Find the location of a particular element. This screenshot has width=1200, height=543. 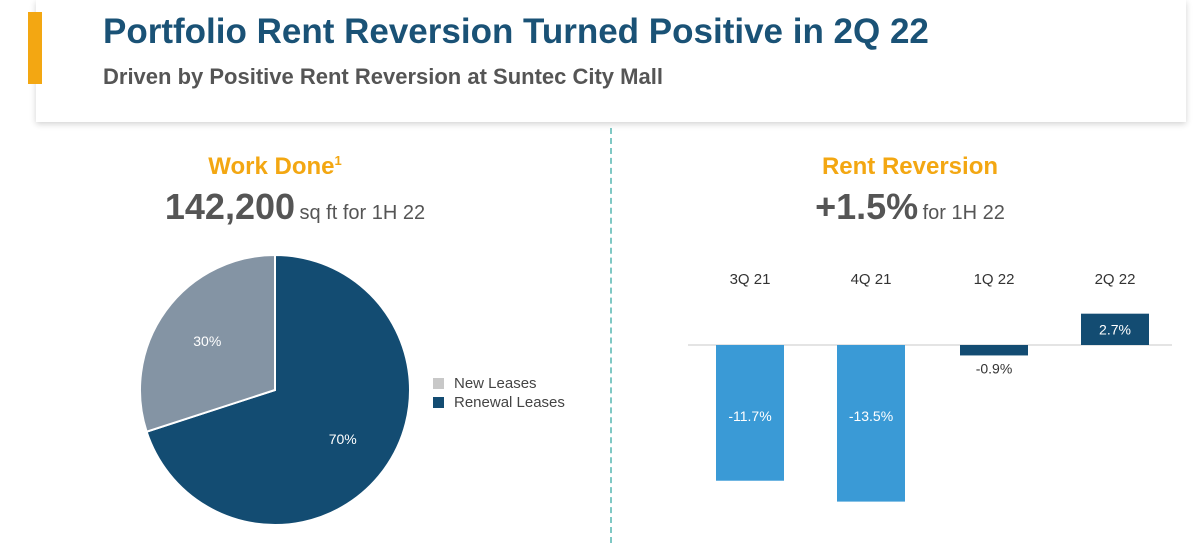

legend-swatch-new-leases is located at coordinates (438, 383).